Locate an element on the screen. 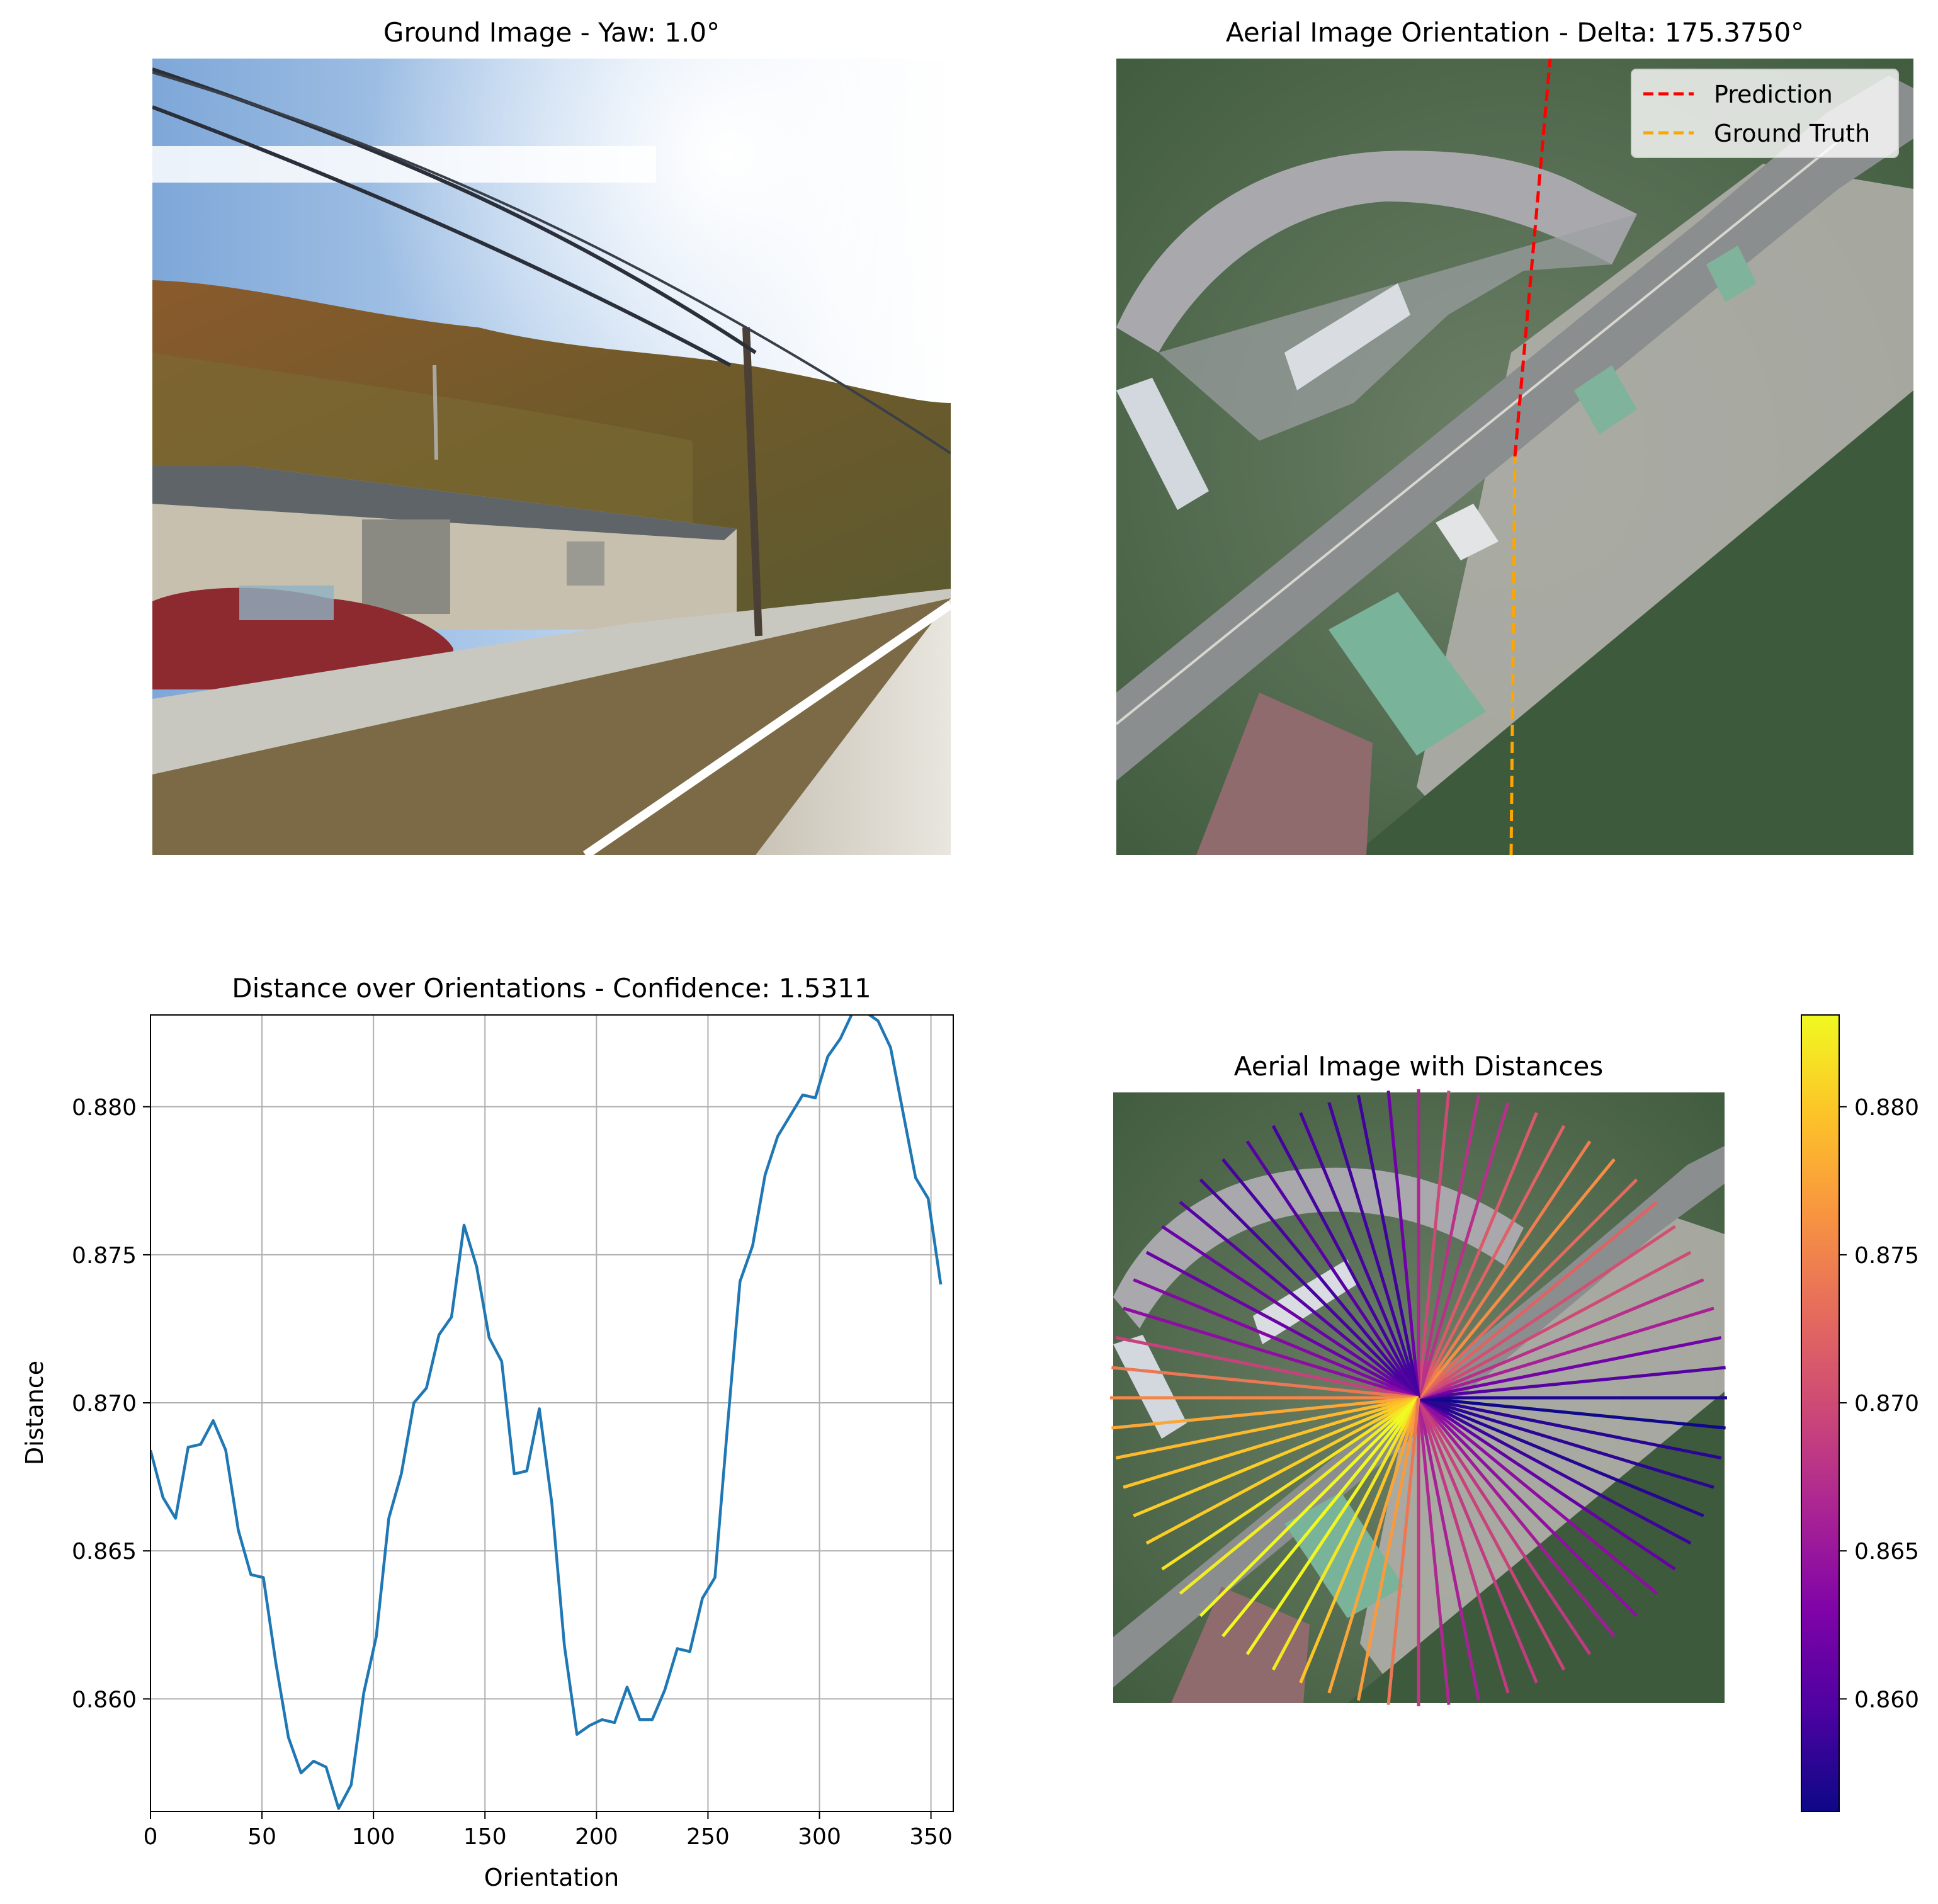 The image size is (1938, 1904). y-tick-label: 0.880 is located at coordinates (104, 1108).